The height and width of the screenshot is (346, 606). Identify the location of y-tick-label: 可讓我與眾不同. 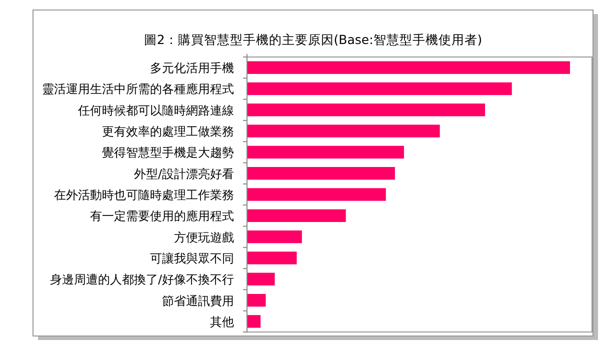
(192, 258).